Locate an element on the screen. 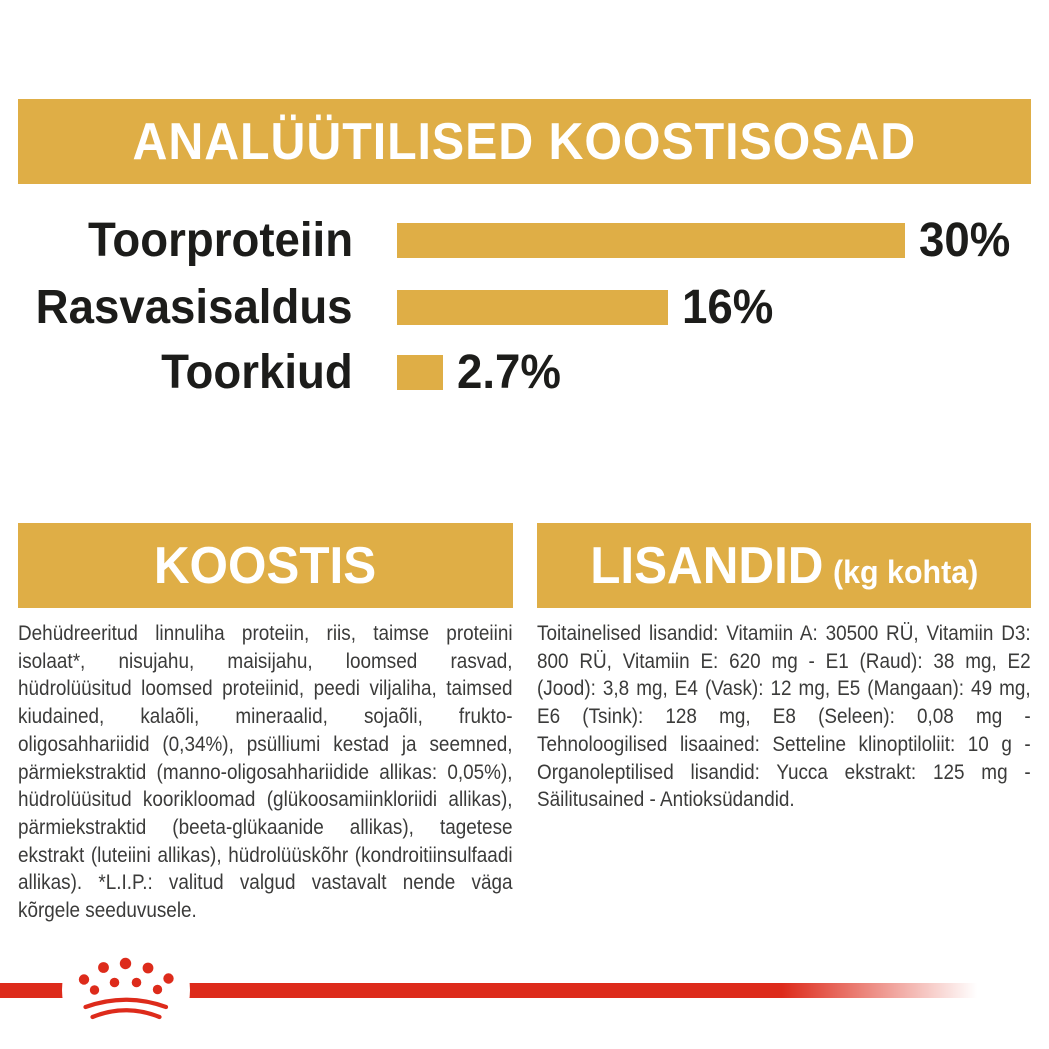  chart-row: Toorproteiin 30% is located at coordinates (524, 240).